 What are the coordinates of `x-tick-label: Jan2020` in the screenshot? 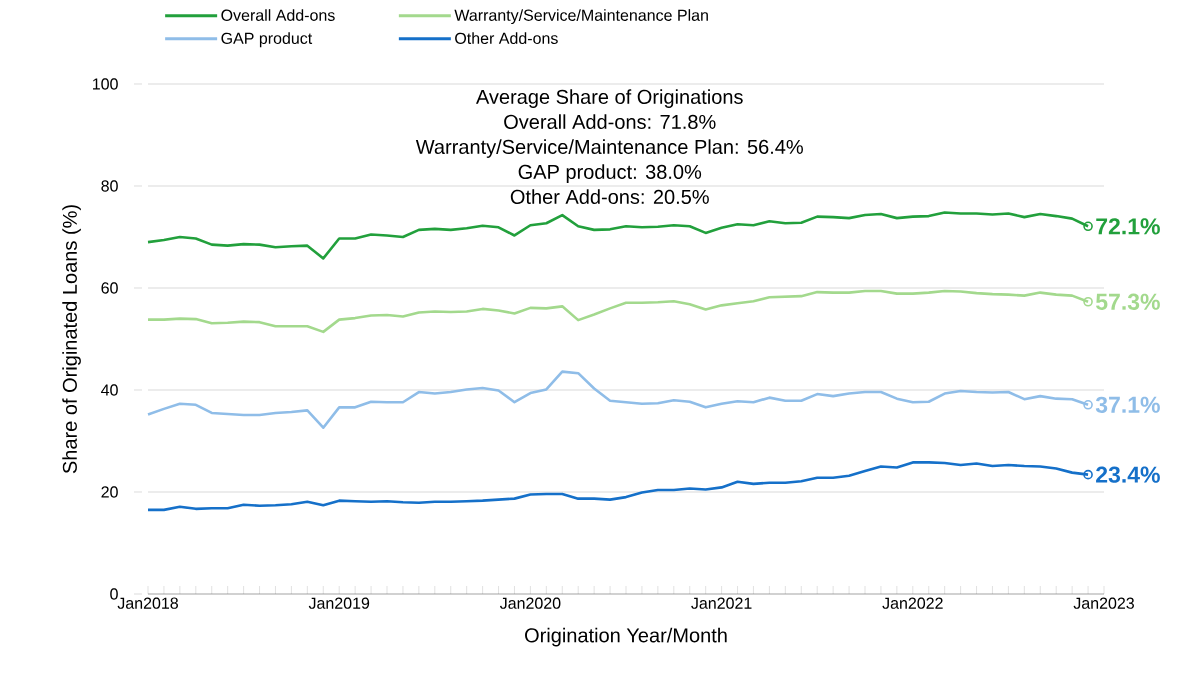 It's located at (530, 603).